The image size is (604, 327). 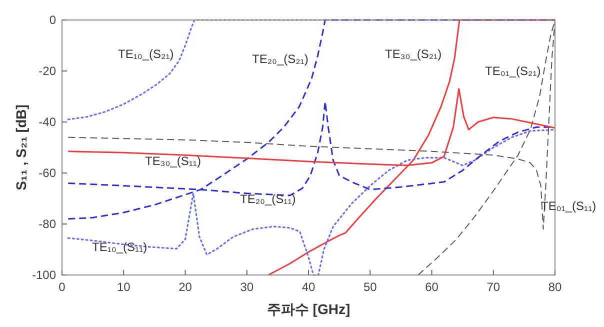 What do you see at coordinates (413, 54) in the screenshot?
I see `annotation: TE₃₀_(S₂₁)` at bounding box center [413, 54].